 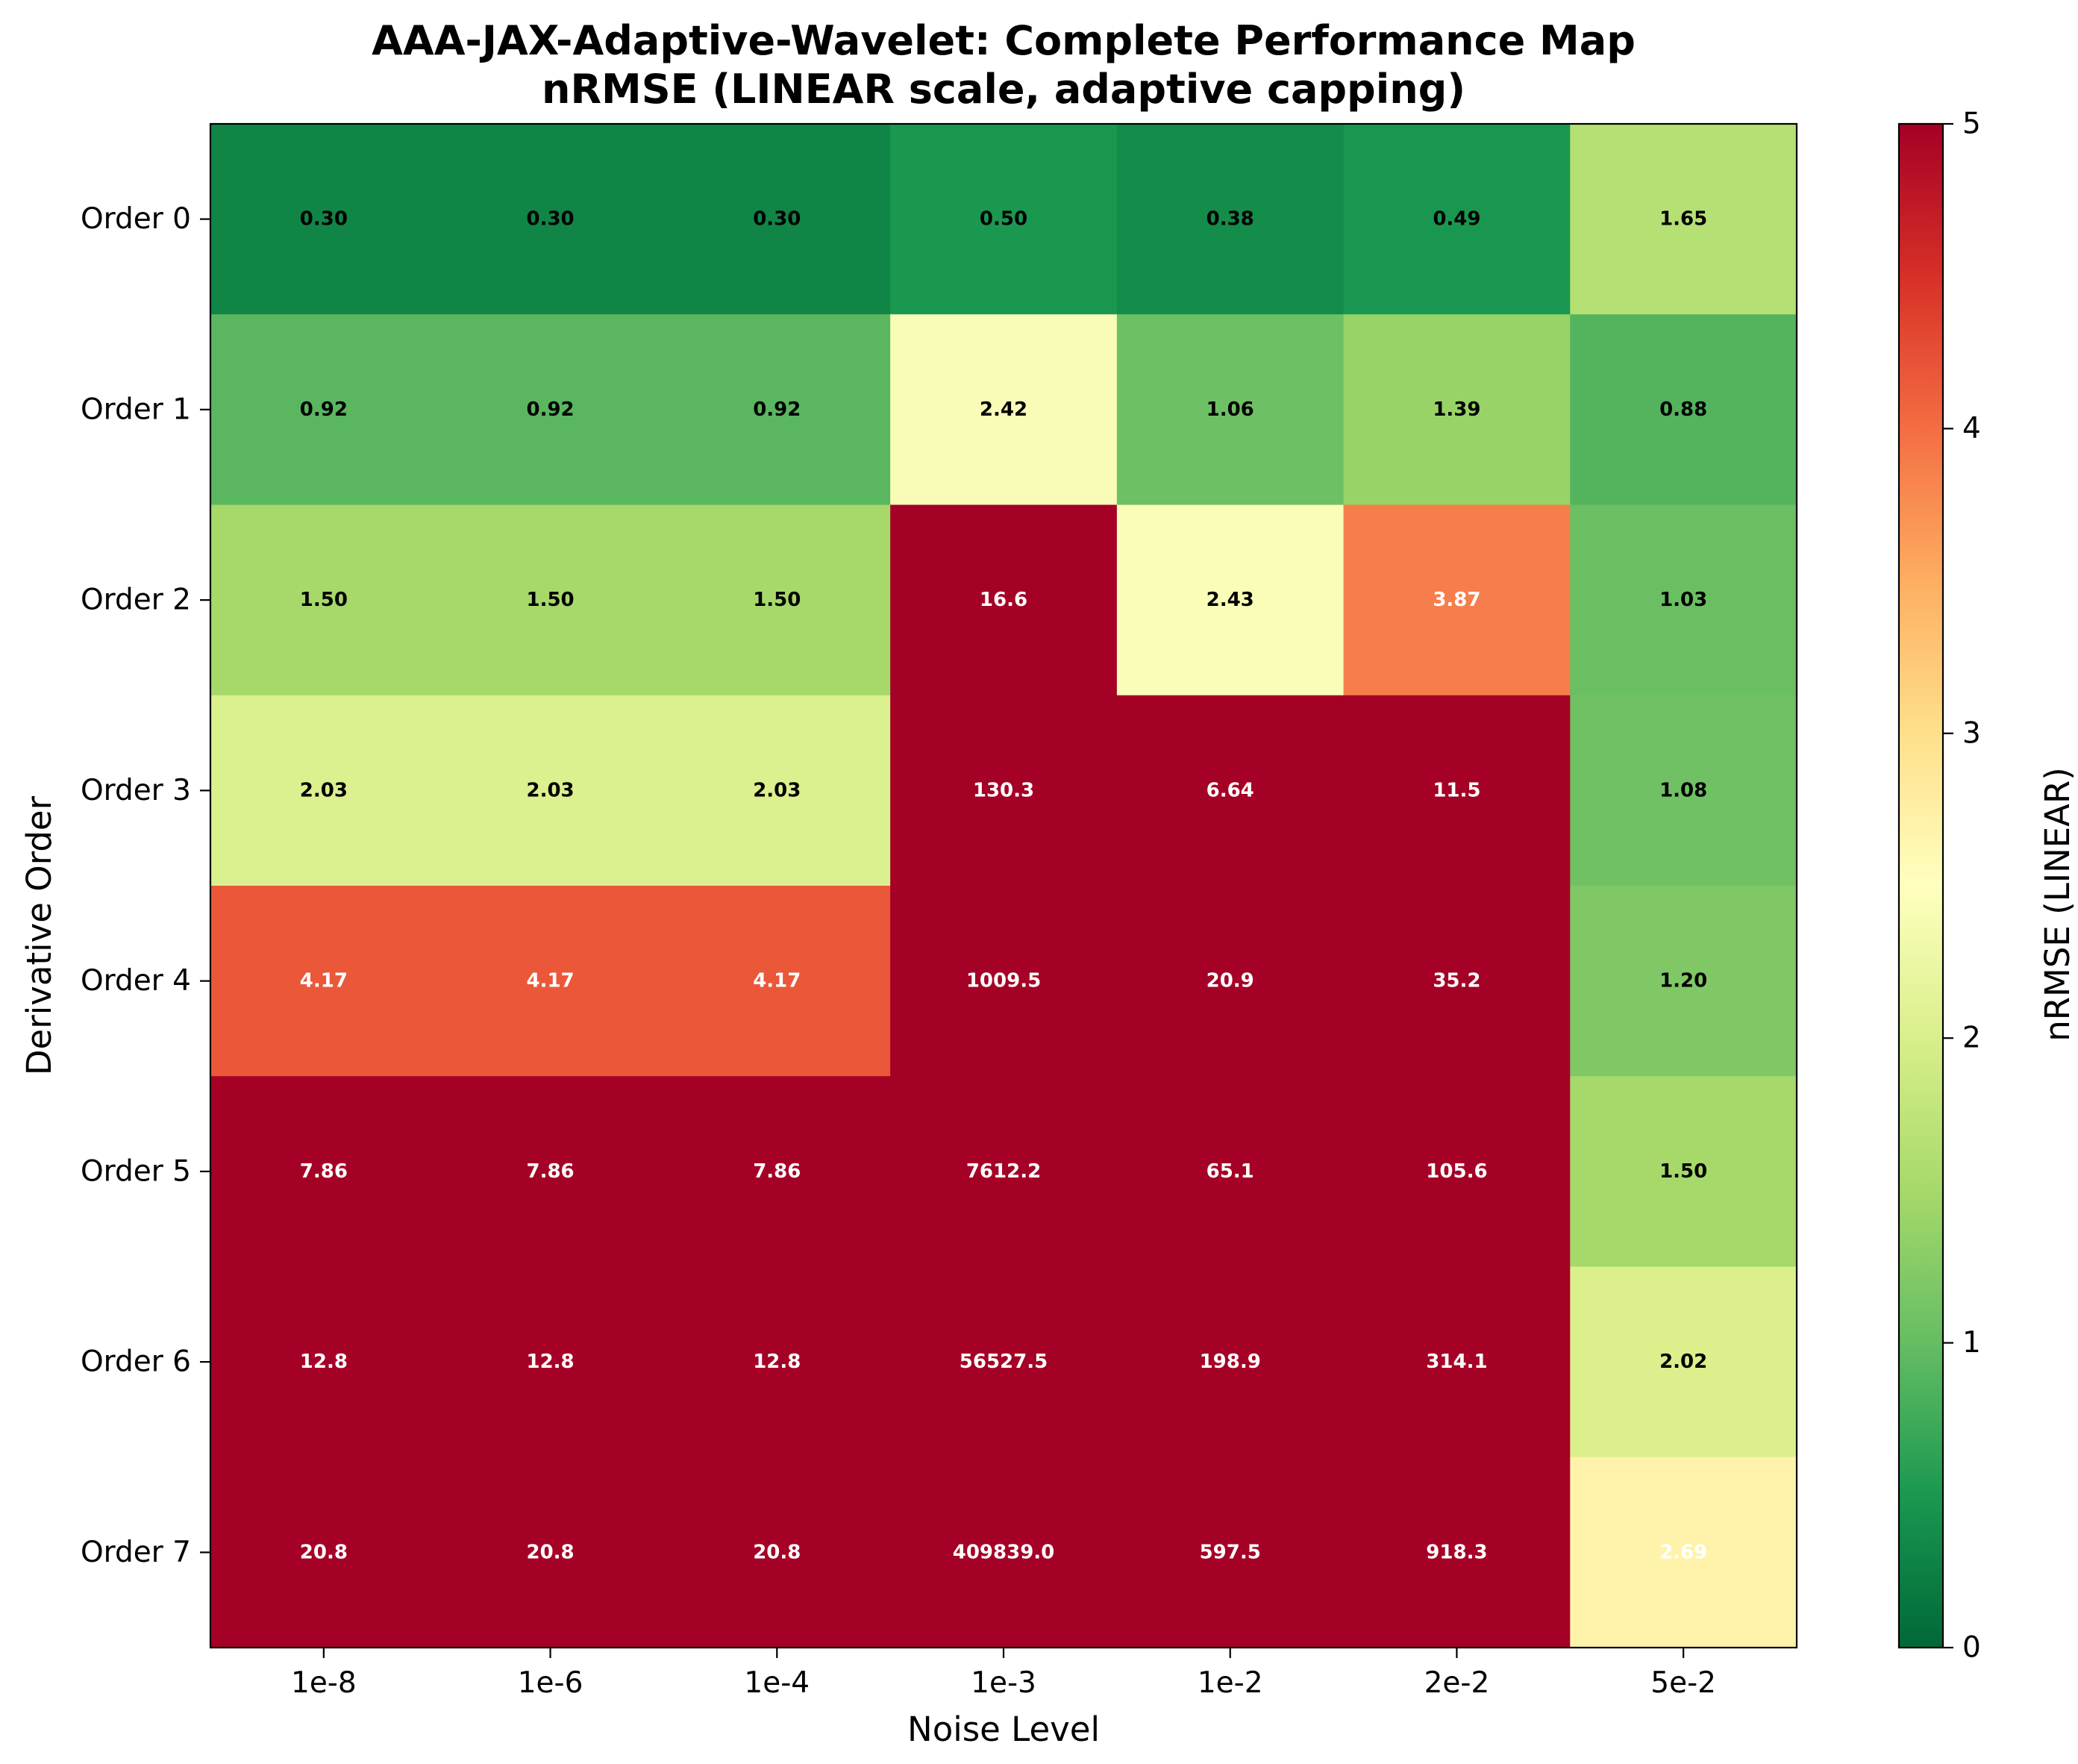 What do you see at coordinates (324, 1683) in the screenshot?
I see `x-tick-label: 1e-8` at bounding box center [324, 1683].